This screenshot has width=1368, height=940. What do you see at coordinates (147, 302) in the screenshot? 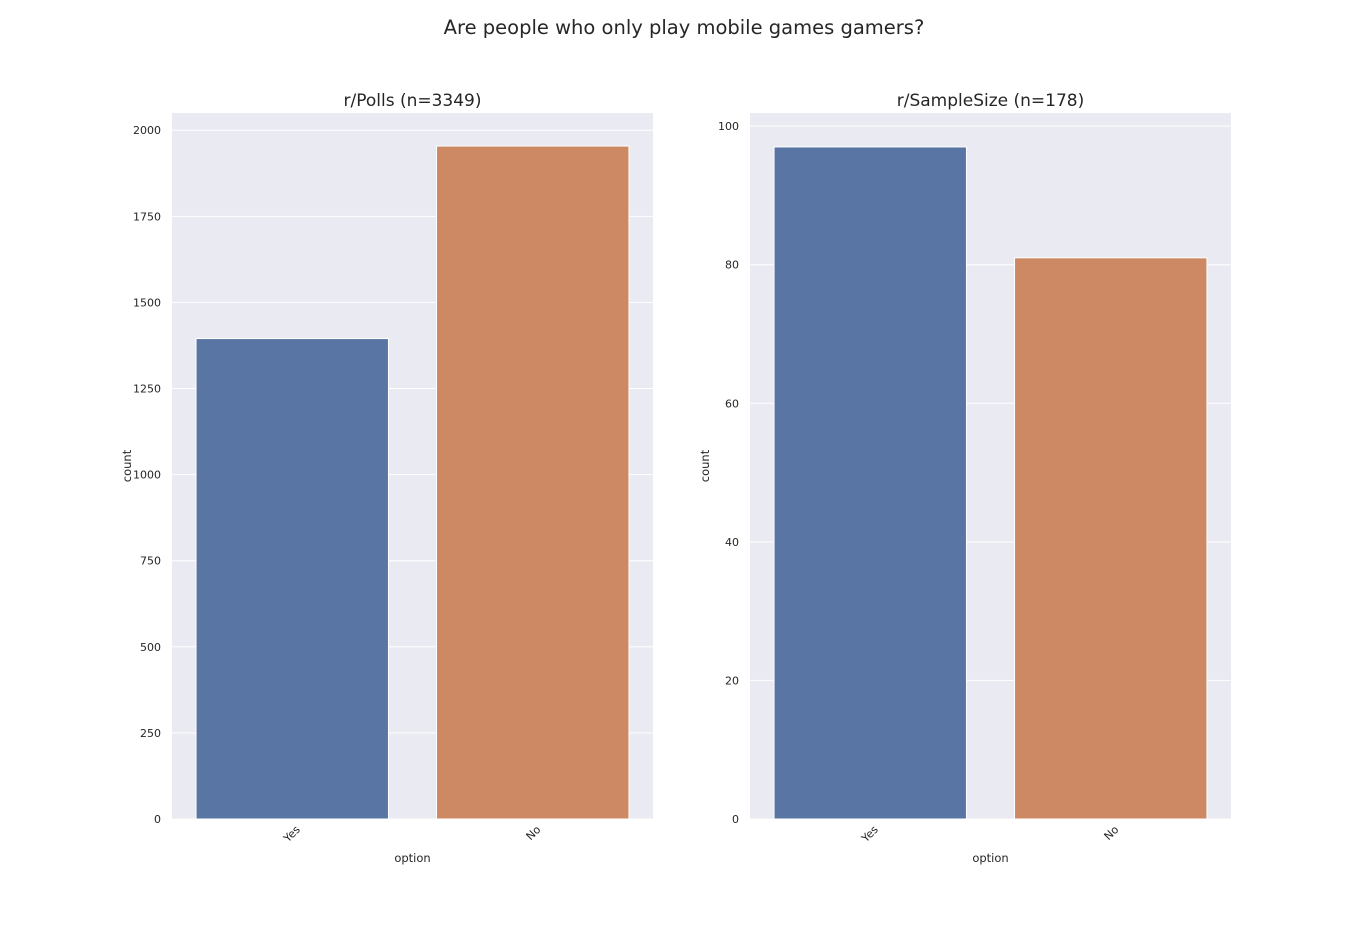
I see `y-tick-label: 1500` at bounding box center [147, 302].